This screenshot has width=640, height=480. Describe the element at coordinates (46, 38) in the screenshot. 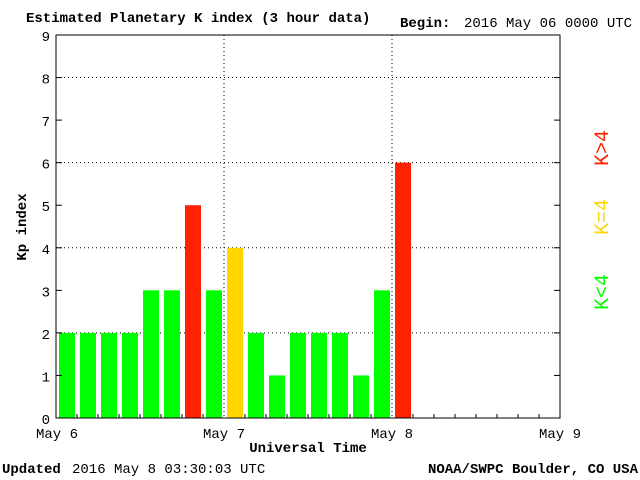

I see `y-tick-label: 9` at that location.